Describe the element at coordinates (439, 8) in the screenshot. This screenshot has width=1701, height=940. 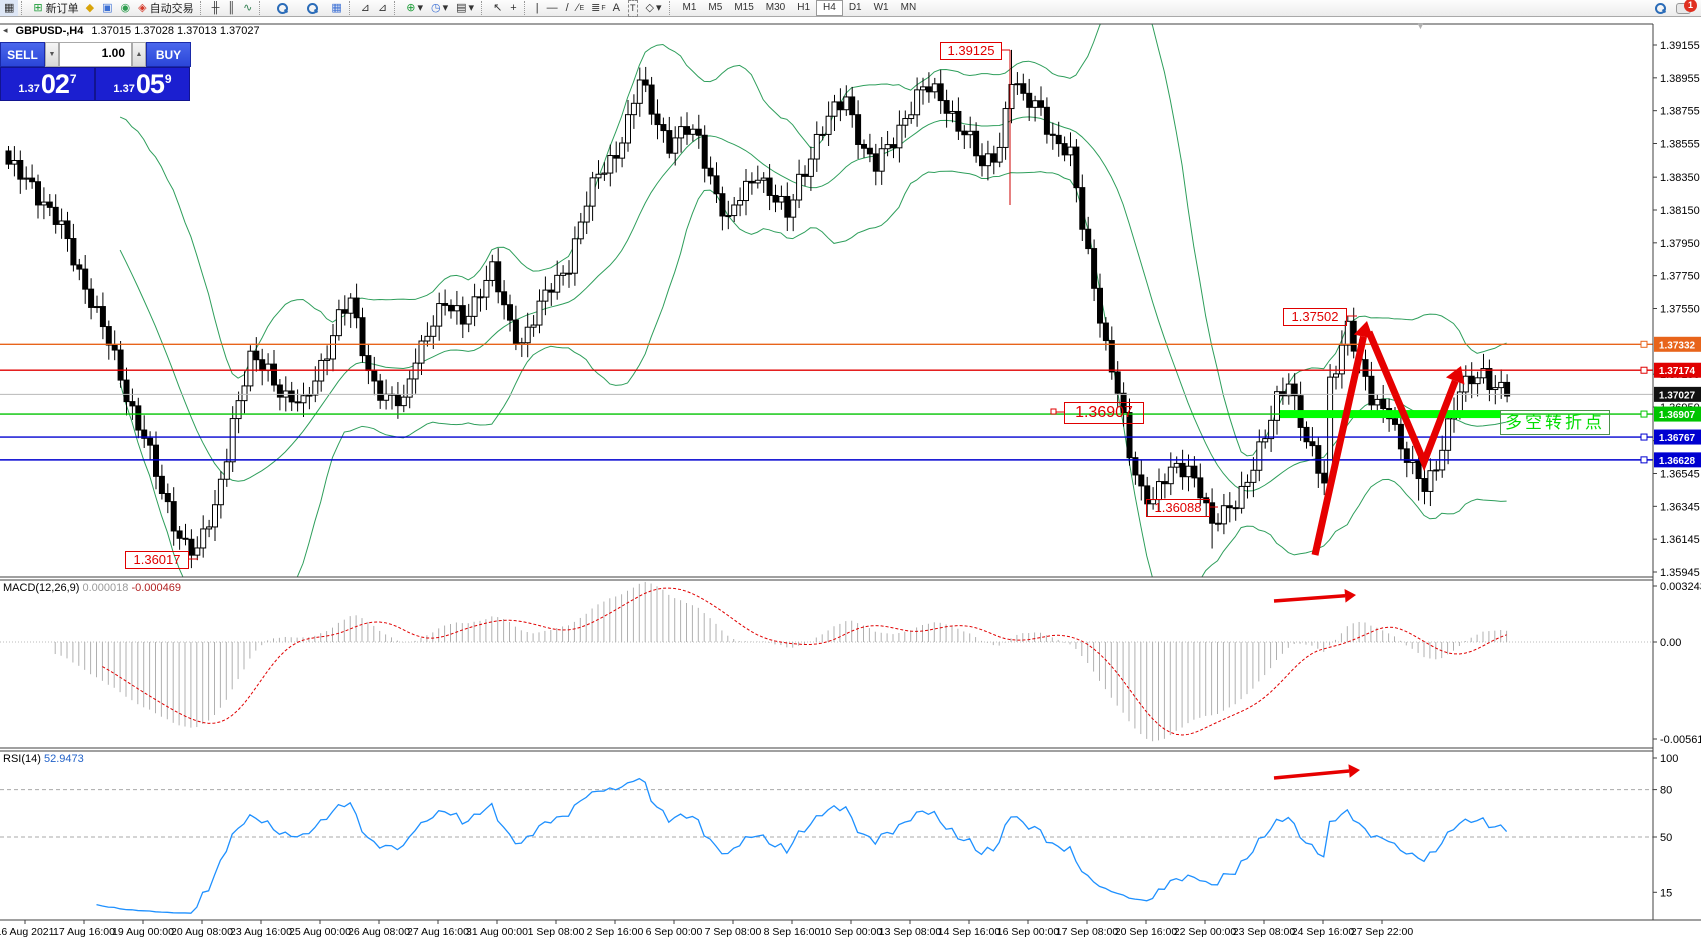
I see `periods-button: ◷ ▾` at that location.